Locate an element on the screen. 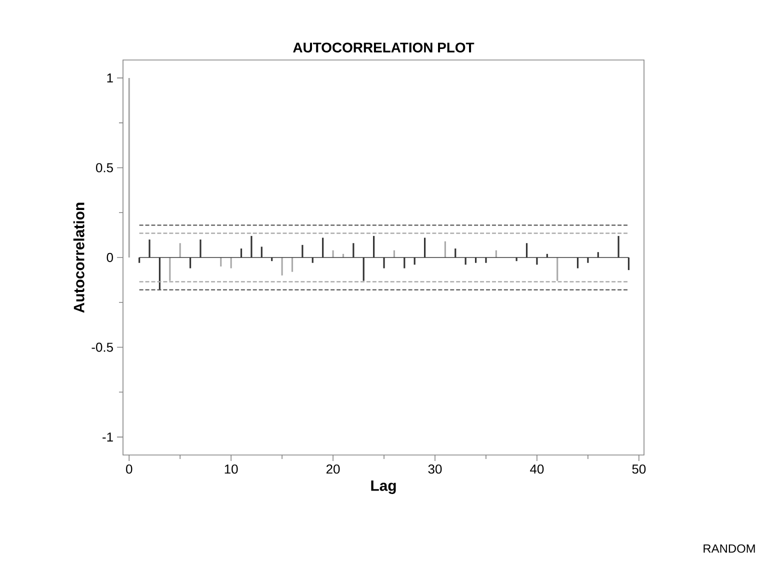 The width and height of the screenshot is (759, 565). x-tick-label: 50 is located at coordinates (639, 469).